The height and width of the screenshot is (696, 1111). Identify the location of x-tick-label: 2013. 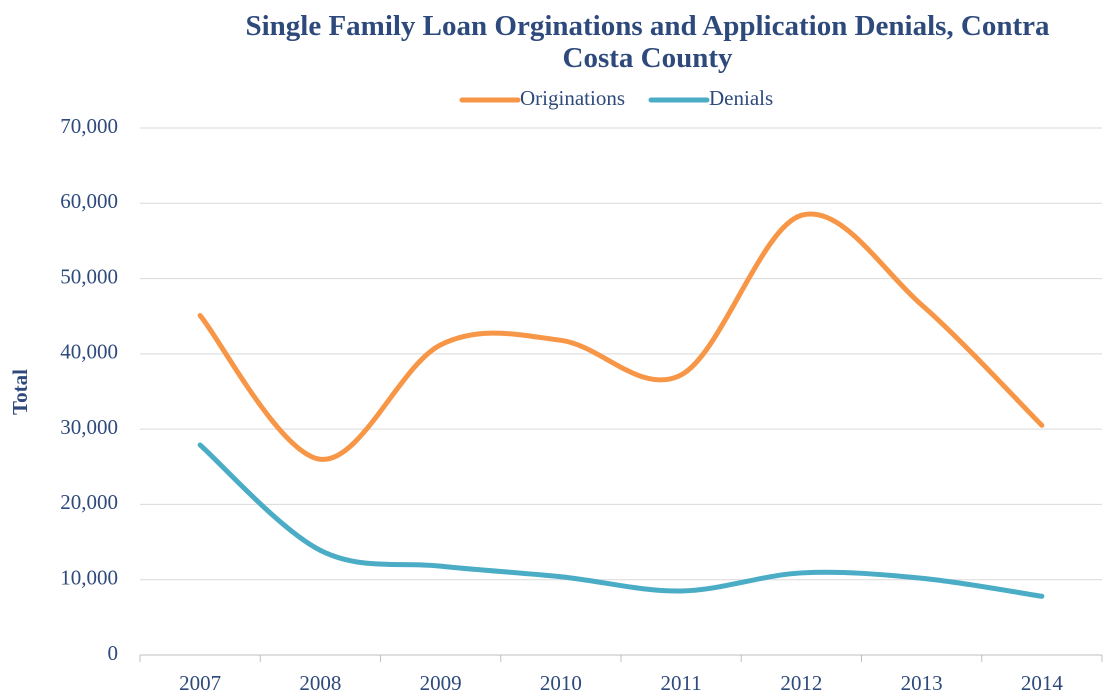
(922, 683).